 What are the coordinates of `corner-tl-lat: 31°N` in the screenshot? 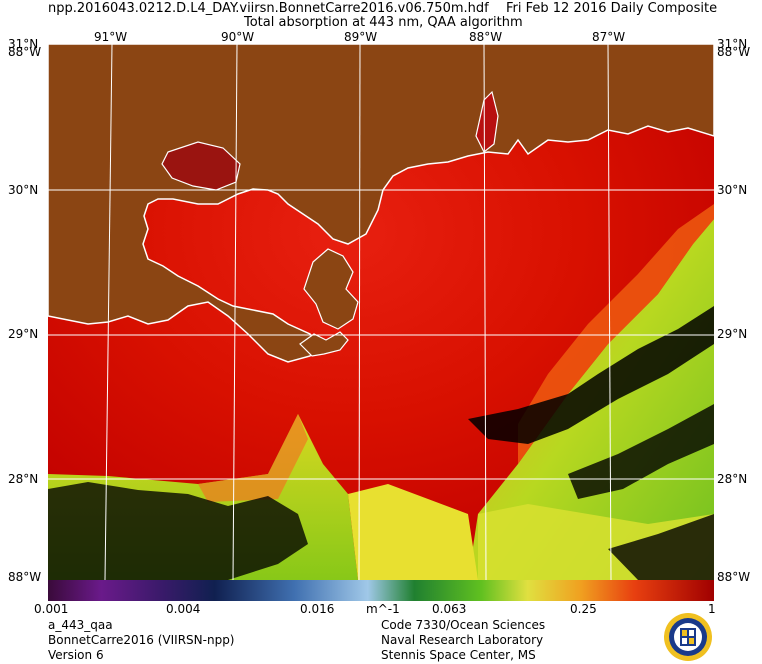 It's located at (23, 44).